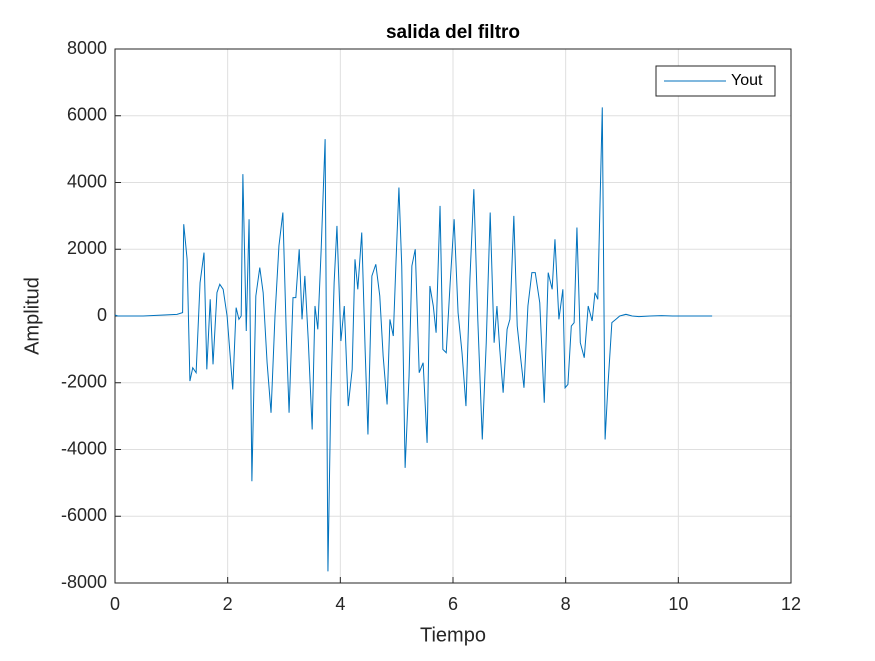 The height and width of the screenshot is (661, 875). What do you see at coordinates (115, 604) in the screenshot?
I see `x-tick-label: 0` at bounding box center [115, 604].